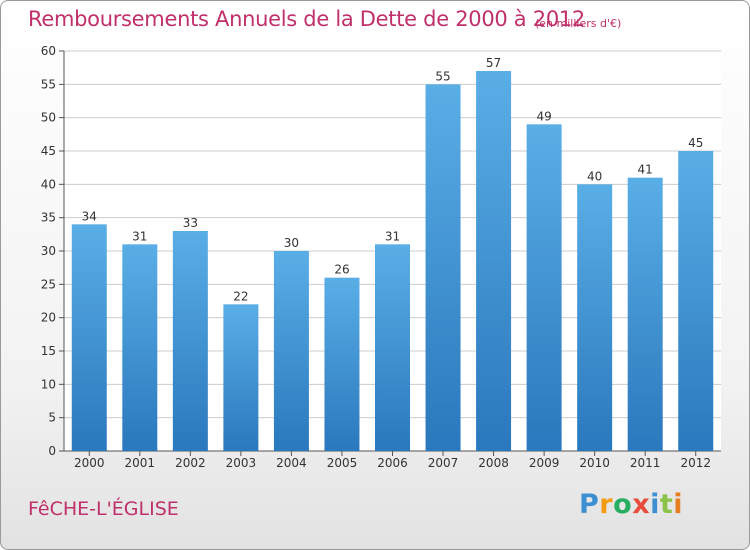  Describe the element at coordinates (594, 463) in the screenshot. I see `x-tick-label-2010: 2010` at that location.